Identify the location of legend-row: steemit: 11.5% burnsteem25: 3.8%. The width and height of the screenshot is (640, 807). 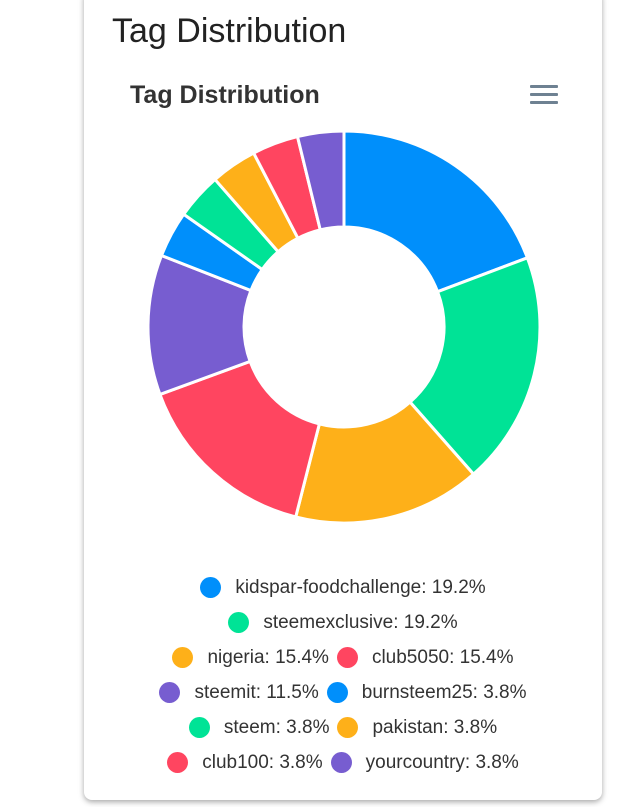
(343, 692).